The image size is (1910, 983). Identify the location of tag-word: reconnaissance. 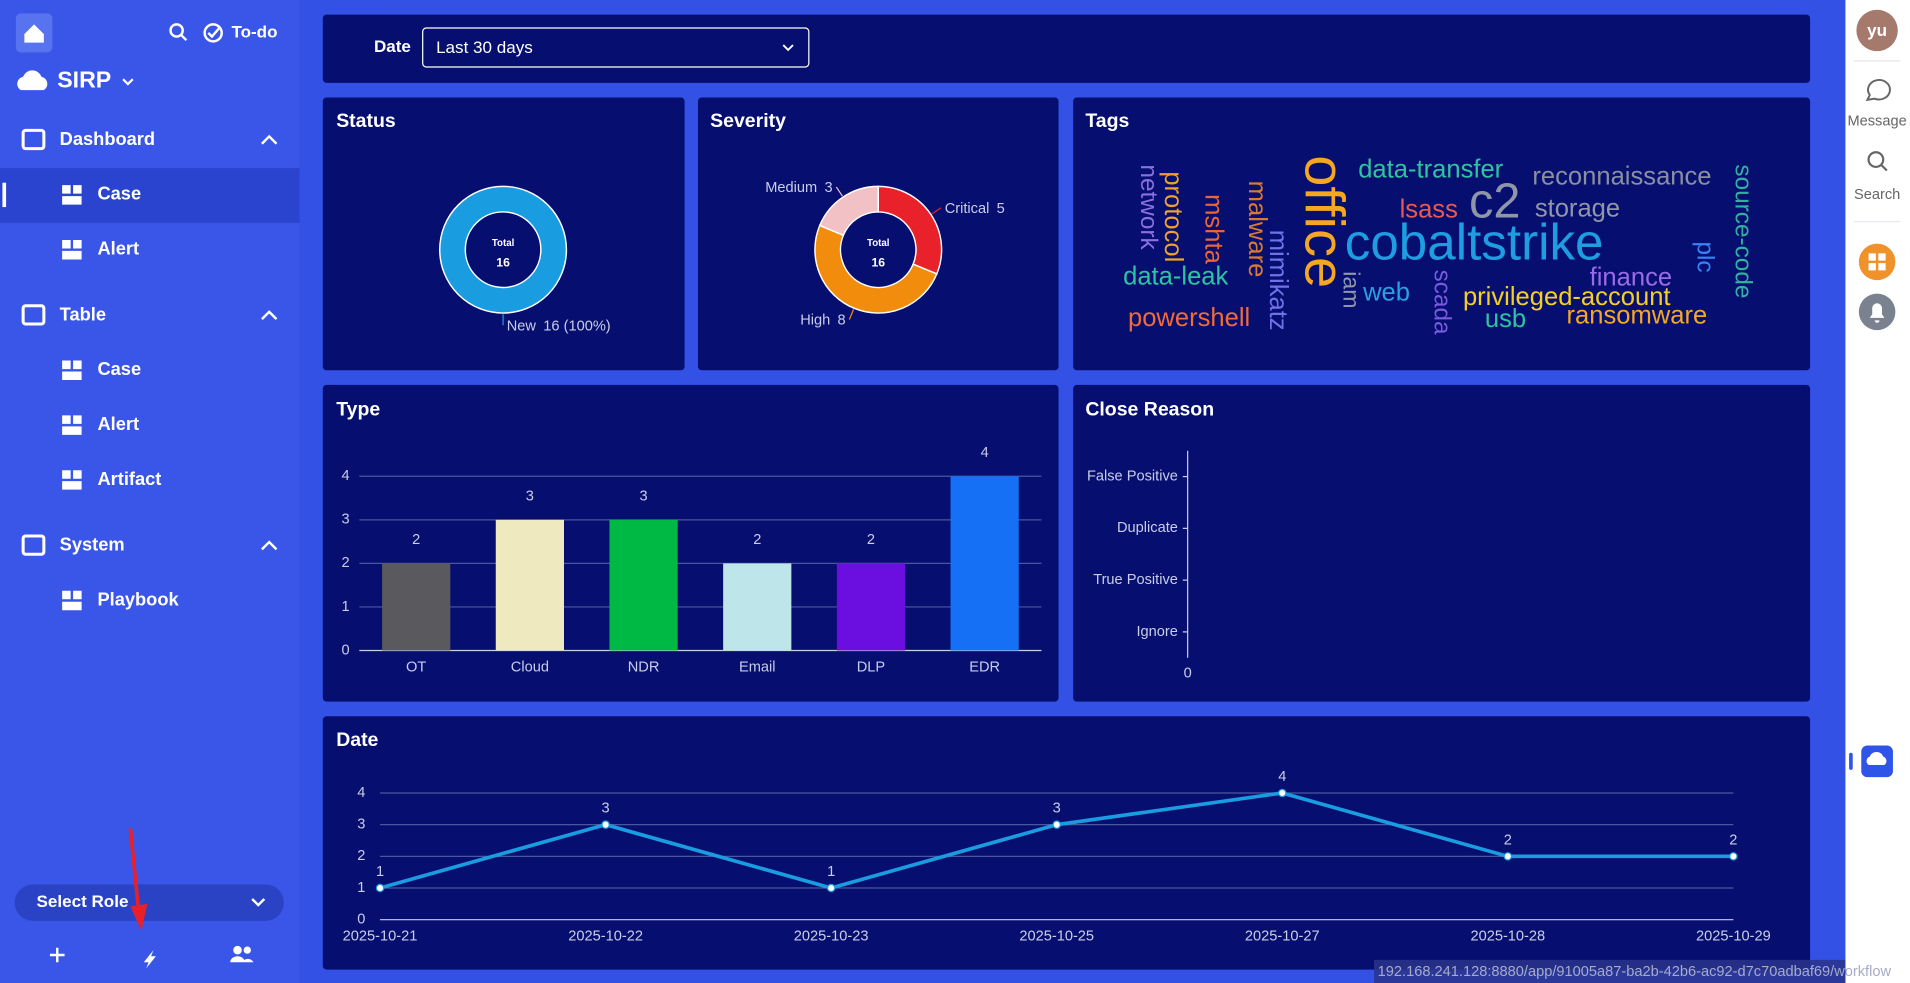
(1621, 177).